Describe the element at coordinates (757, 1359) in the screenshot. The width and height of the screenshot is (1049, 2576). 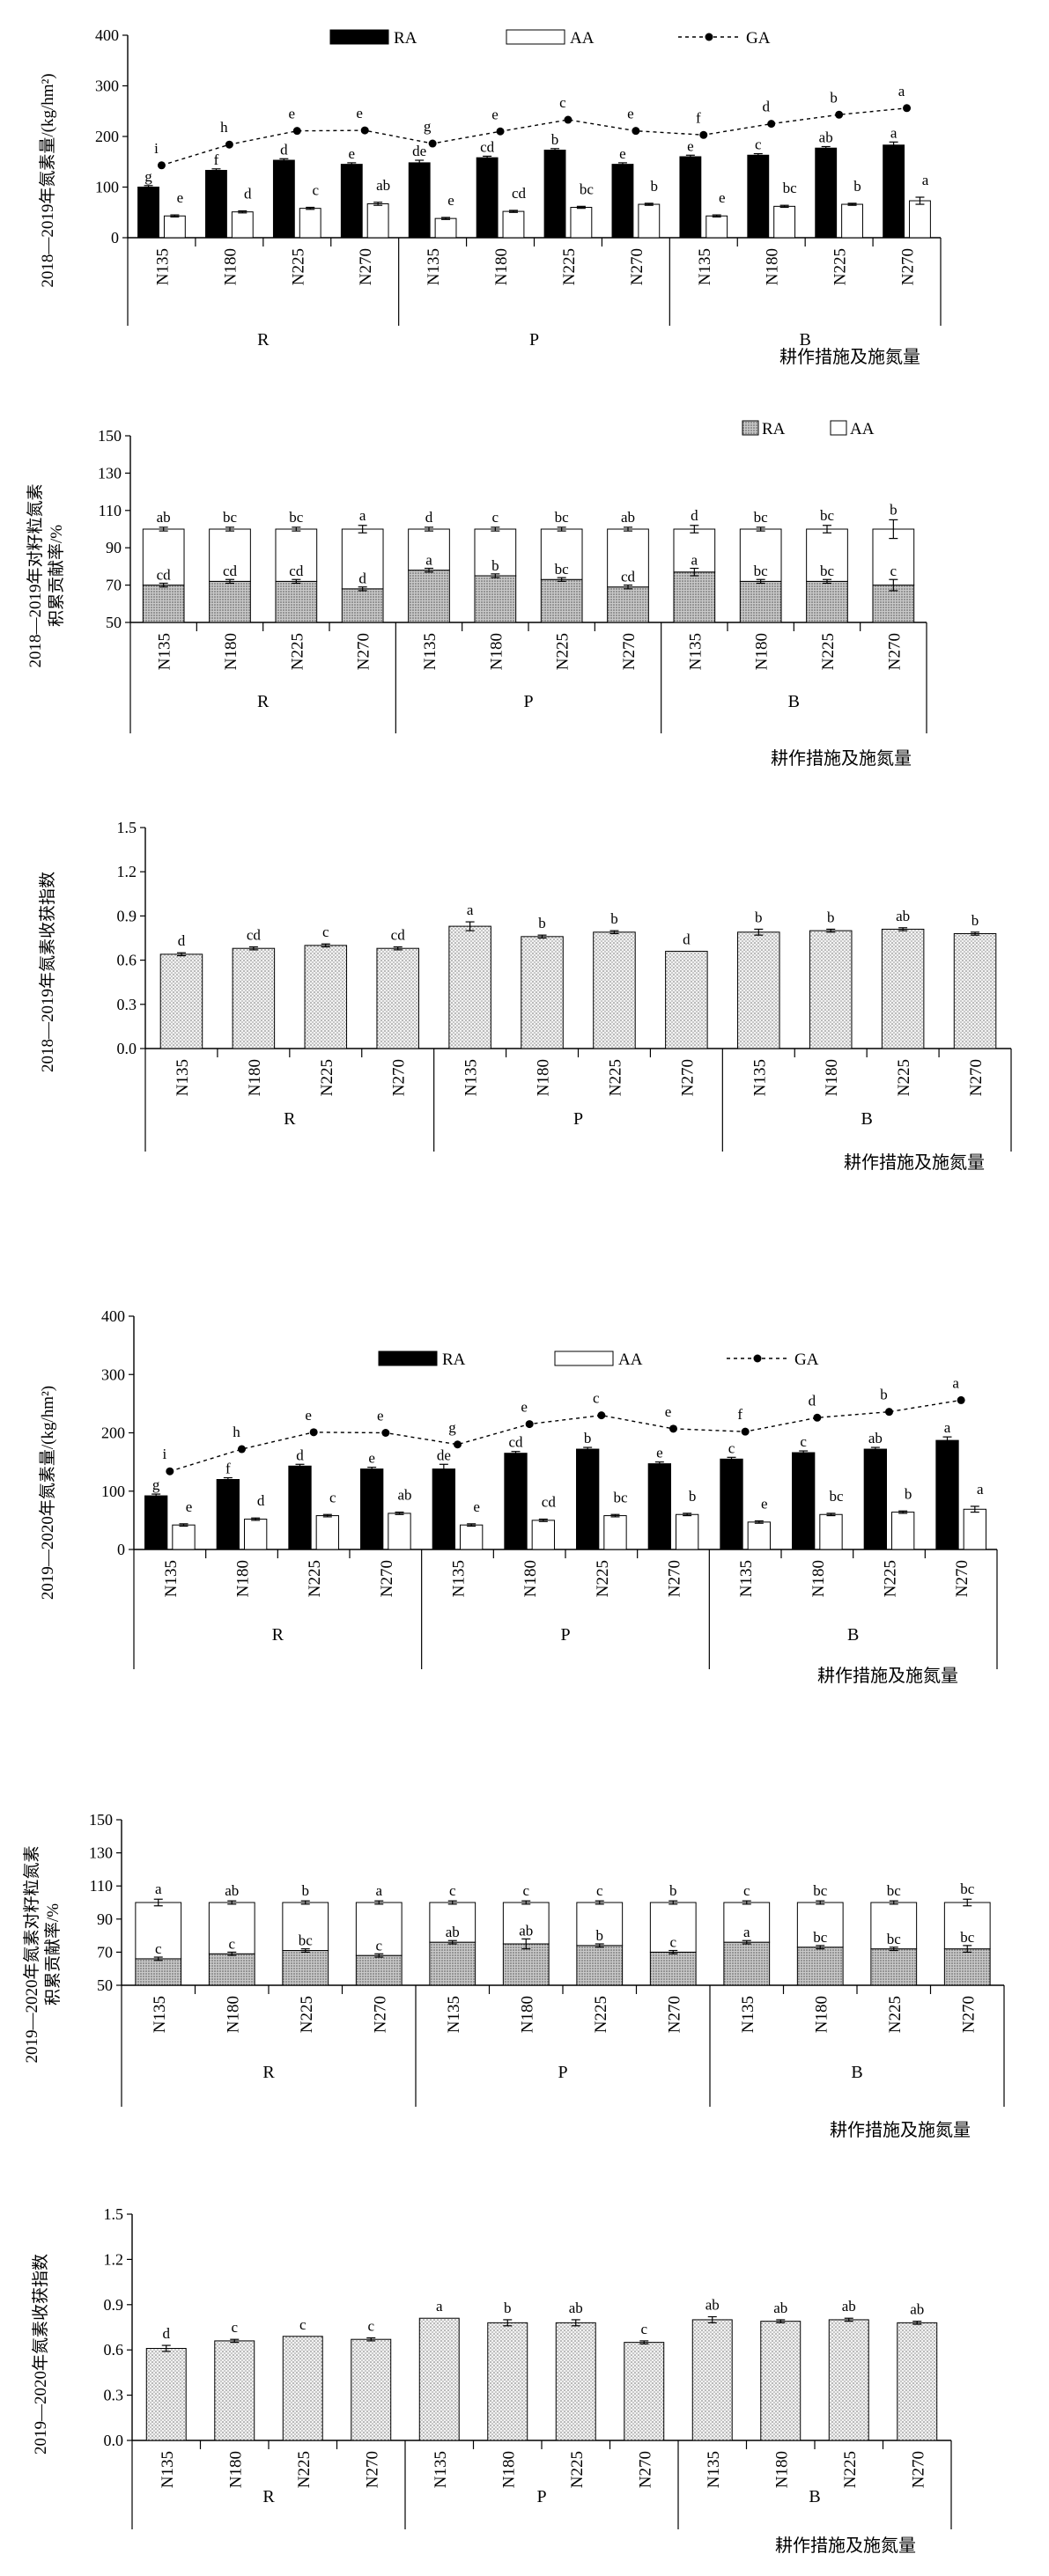
I see `legend-marker-ga` at that location.